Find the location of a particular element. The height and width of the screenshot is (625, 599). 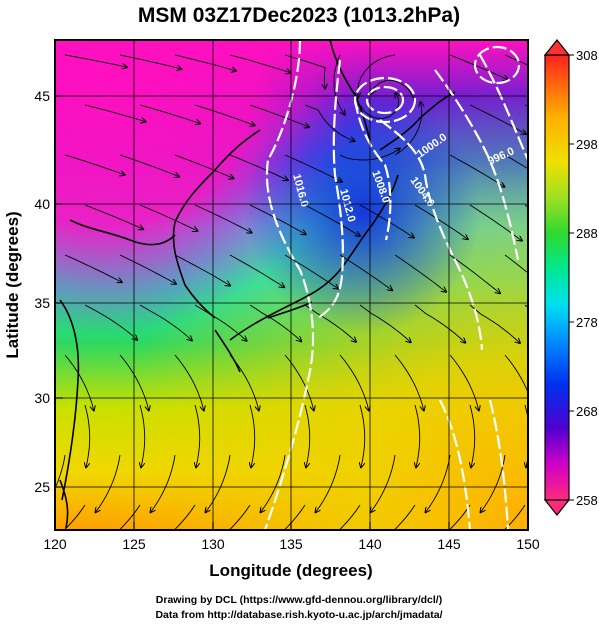

coastline-china-east is located at coordinates (69, 400).